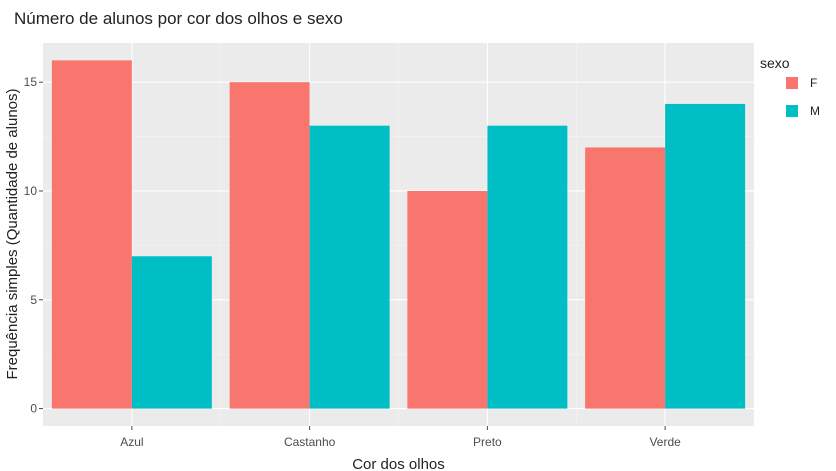  What do you see at coordinates (775, 63) in the screenshot?
I see `legend-title: sexo` at bounding box center [775, 63].